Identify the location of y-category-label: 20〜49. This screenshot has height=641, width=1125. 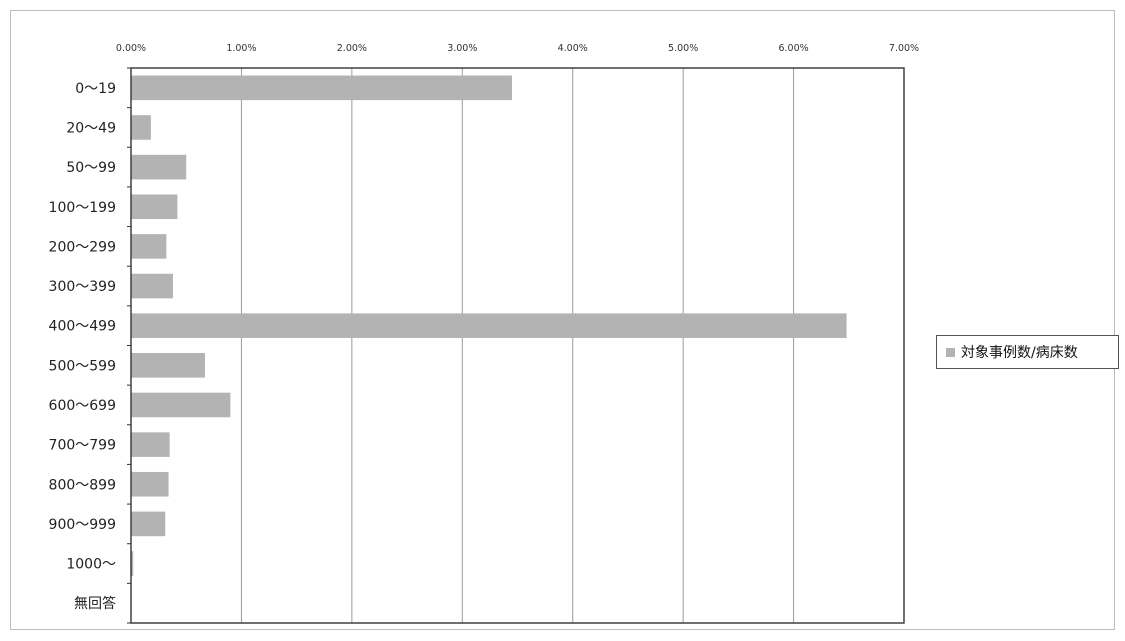
(91, 128).